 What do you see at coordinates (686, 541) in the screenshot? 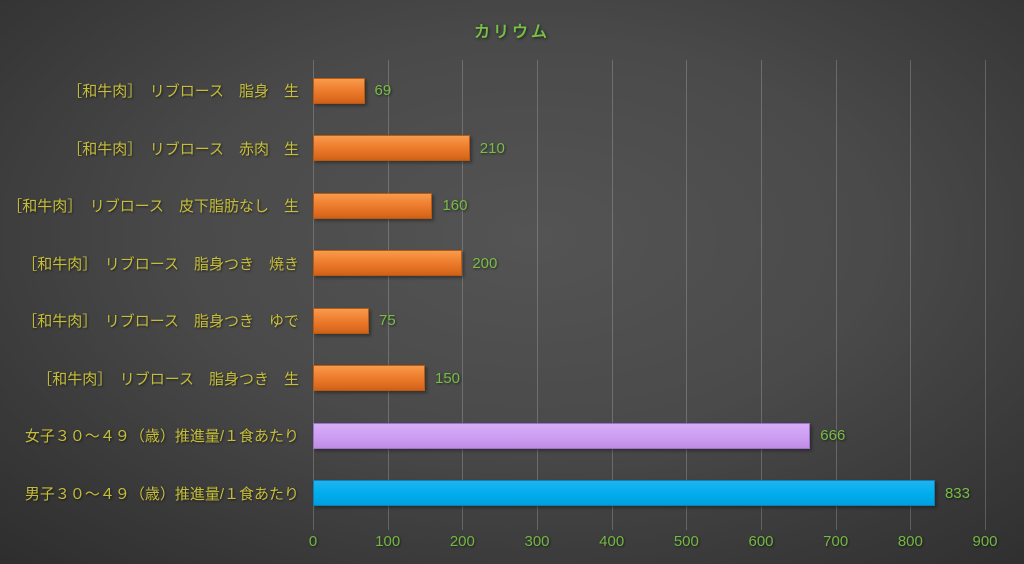
I see `x-tick-label: 500` at bounding box center [686, 541].